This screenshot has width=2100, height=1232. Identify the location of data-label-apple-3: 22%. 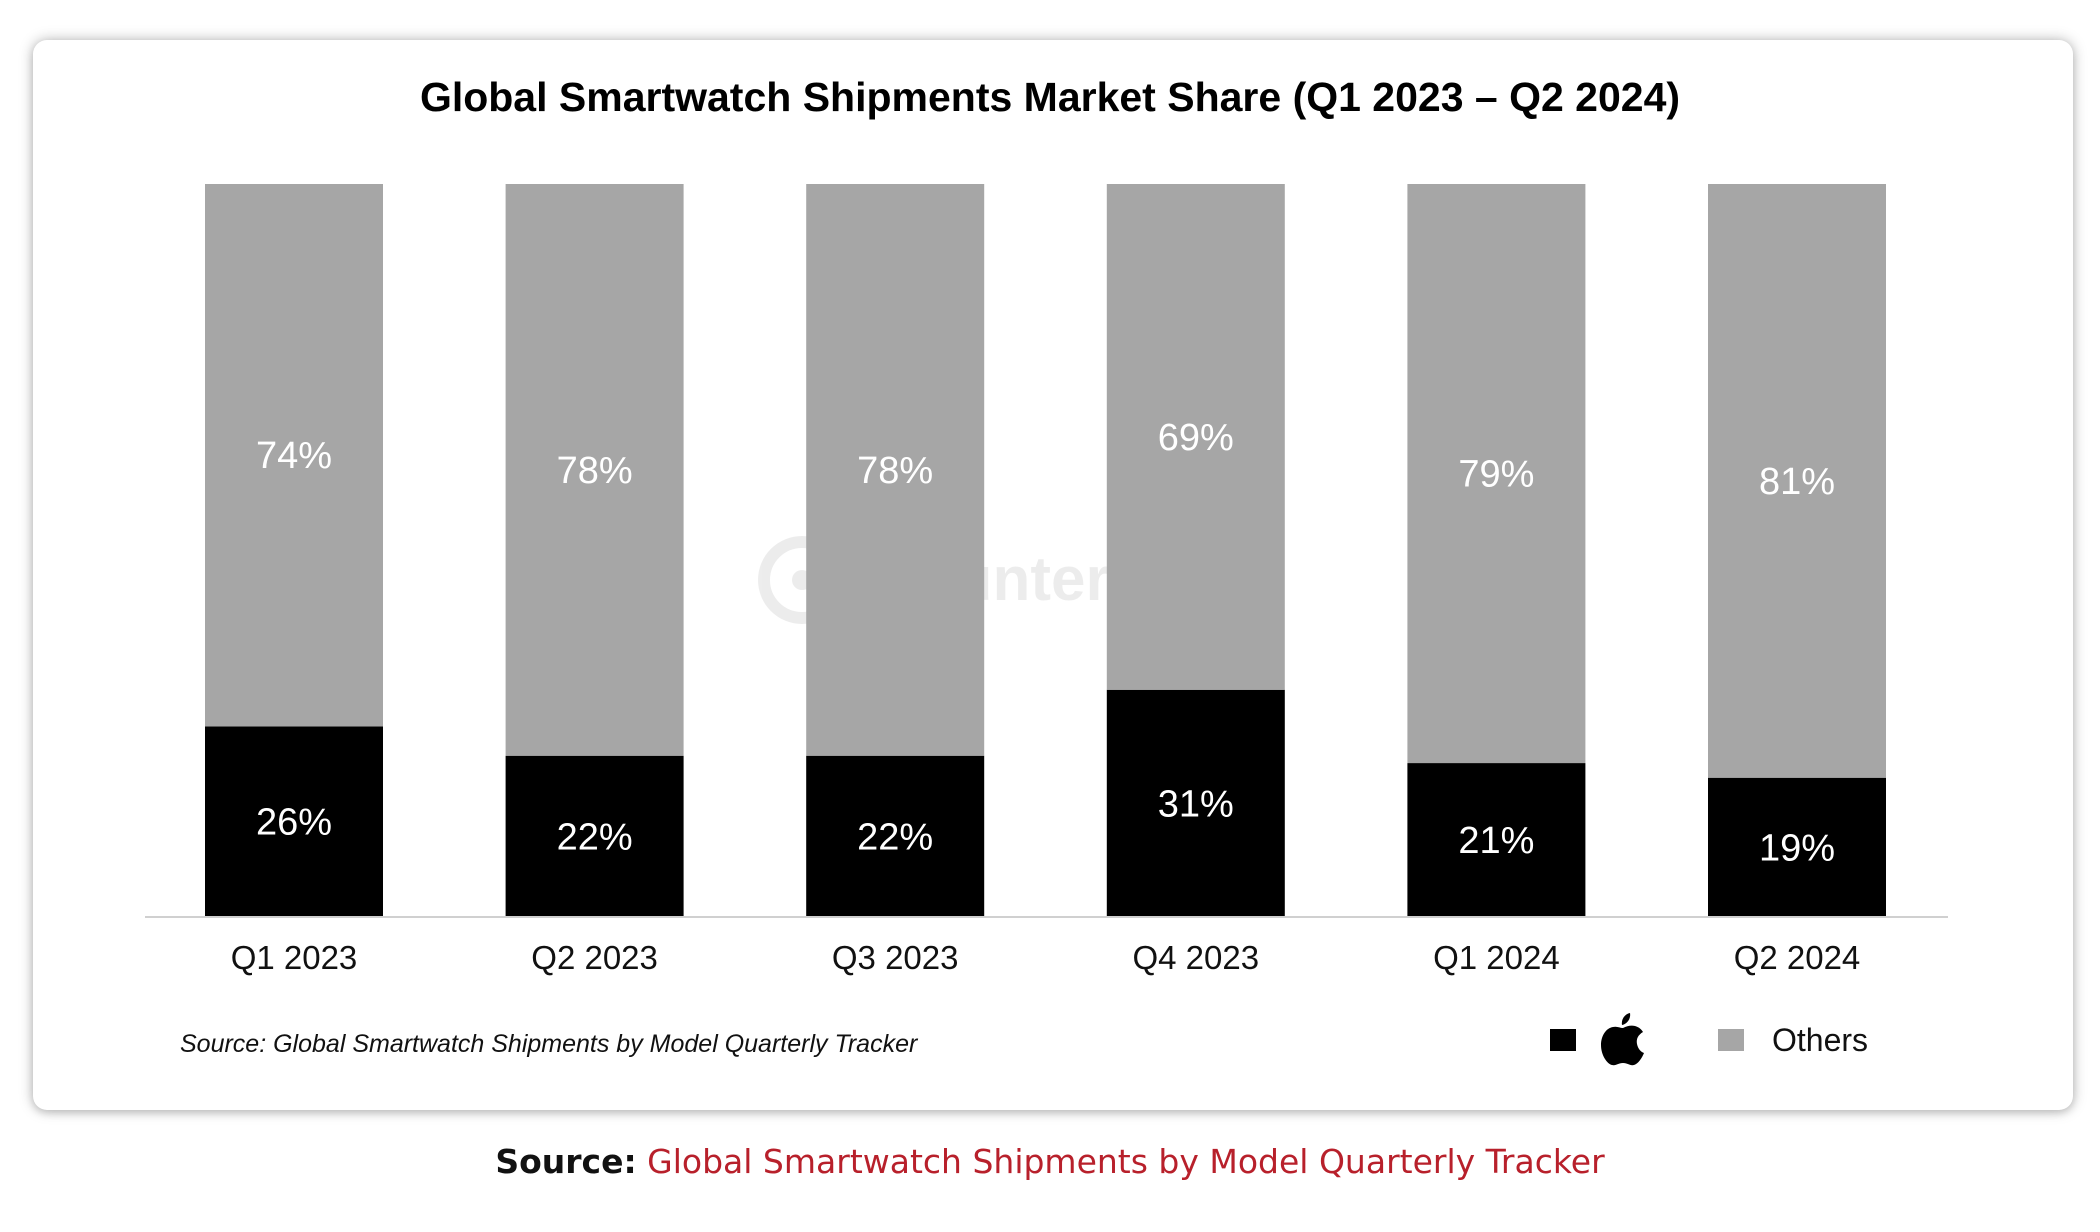
(895, 837).